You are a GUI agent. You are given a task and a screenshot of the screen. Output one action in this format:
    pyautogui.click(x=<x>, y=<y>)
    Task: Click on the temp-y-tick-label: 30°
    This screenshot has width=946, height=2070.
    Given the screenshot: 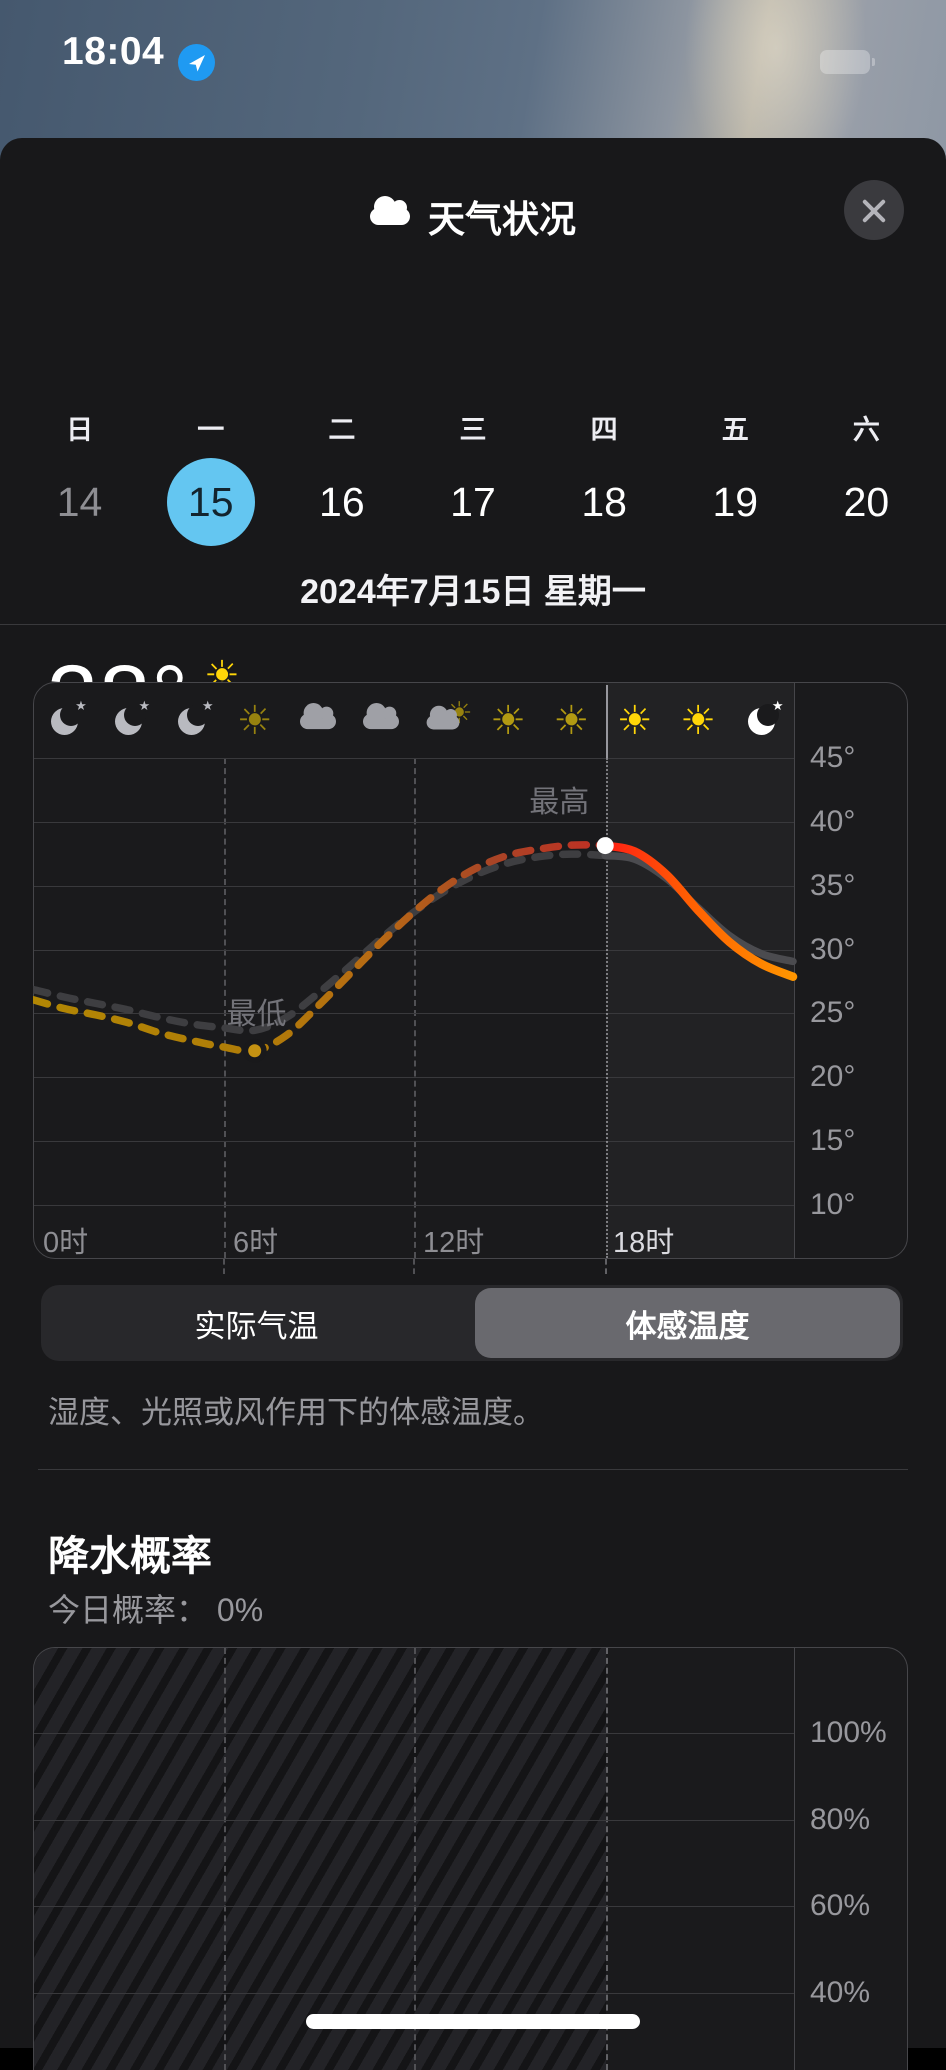 What is the action you would take?
    pyautogui.click(x=833, y=949)
    